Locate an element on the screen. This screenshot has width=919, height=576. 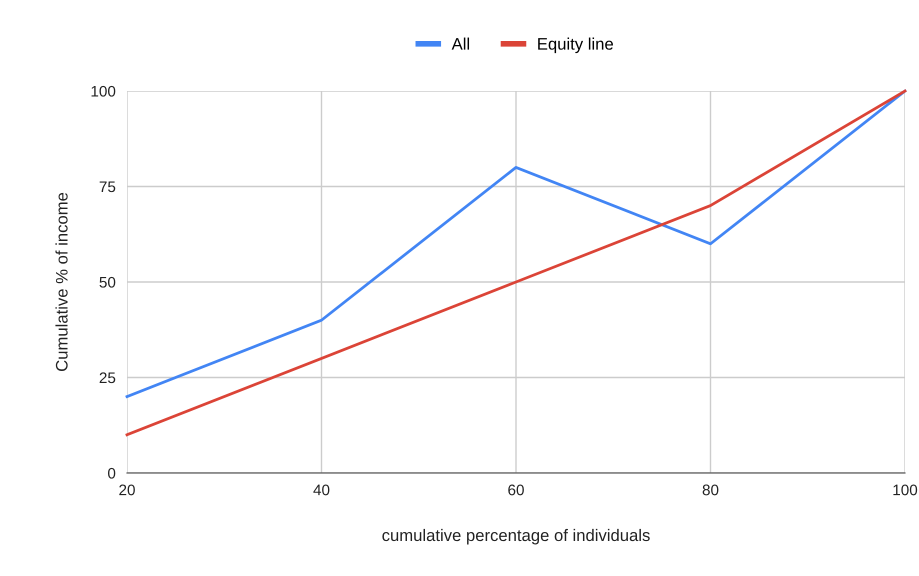
x-tick-label: 80 is located at coordinates (710, 490).